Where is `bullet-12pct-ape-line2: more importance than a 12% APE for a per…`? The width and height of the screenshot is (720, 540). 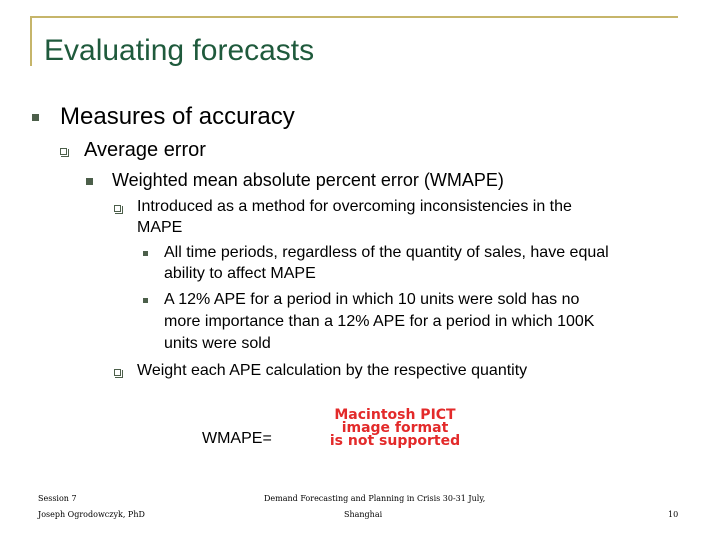 bullet-12pct-ape-line2: more importance than a 12% APE for a per… is located at coordinates (379, 321).